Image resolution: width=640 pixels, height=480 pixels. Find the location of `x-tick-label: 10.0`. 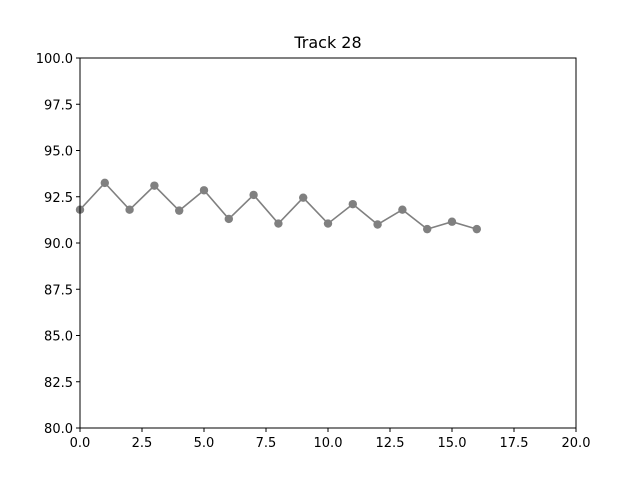

x-tick-label: 10.0 is located at coordinates (328, 443).